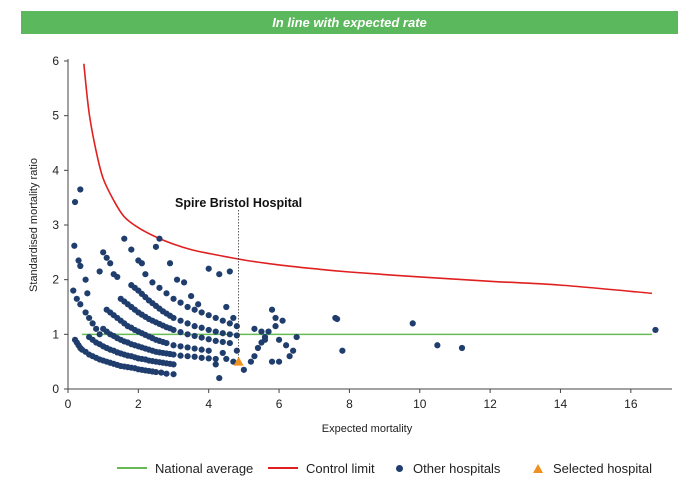 Image resolution: width=700 pixels, height=500 pixels. I want to click on x-tick-label: 2, so click(138, 404).